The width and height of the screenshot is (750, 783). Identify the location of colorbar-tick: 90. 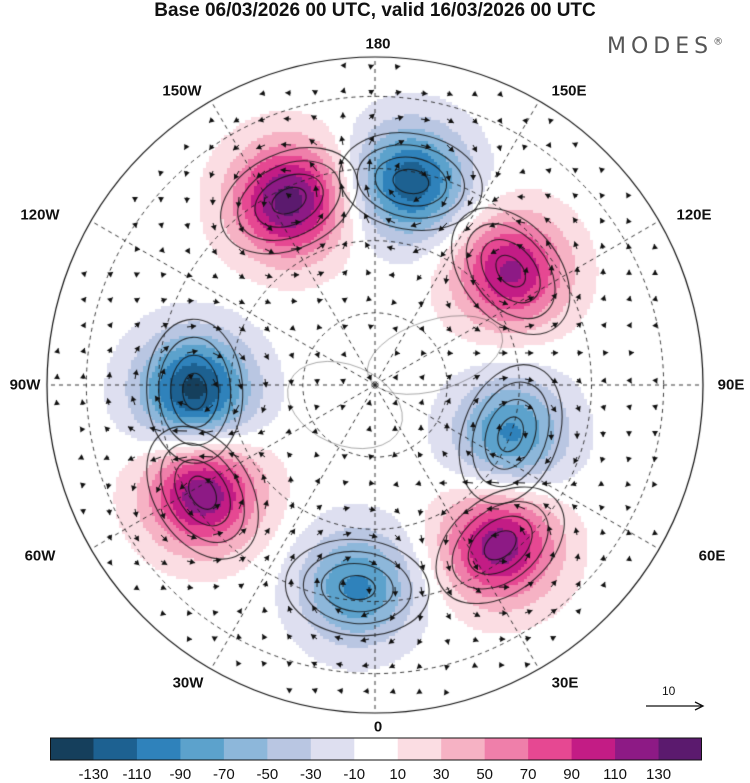
(571, 774).